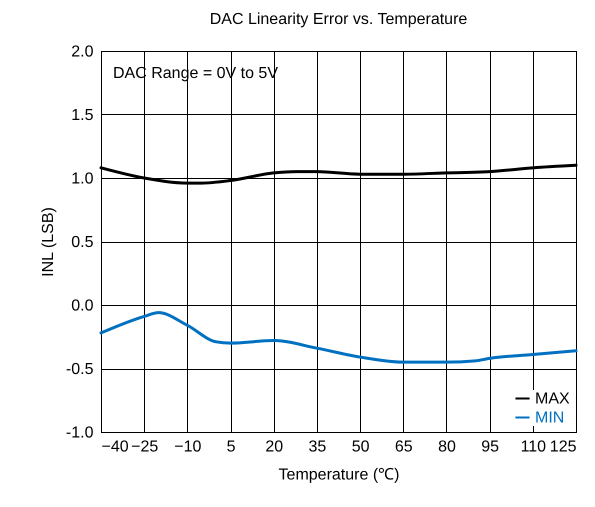 The width and height of the screenshot is (595, 507). What do you see at coordinates (82, 306) in the screenshot?
I see `y-tick-label: 0.0` at bounding box center [82, 306].